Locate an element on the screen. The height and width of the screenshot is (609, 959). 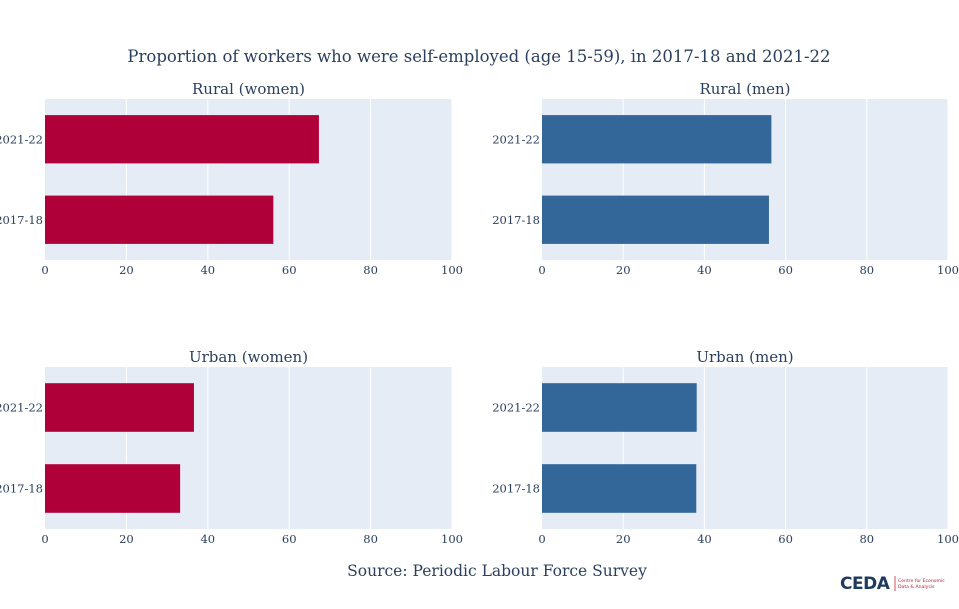
logo-wordmark: CEDA is located at coordinates (865, 584).